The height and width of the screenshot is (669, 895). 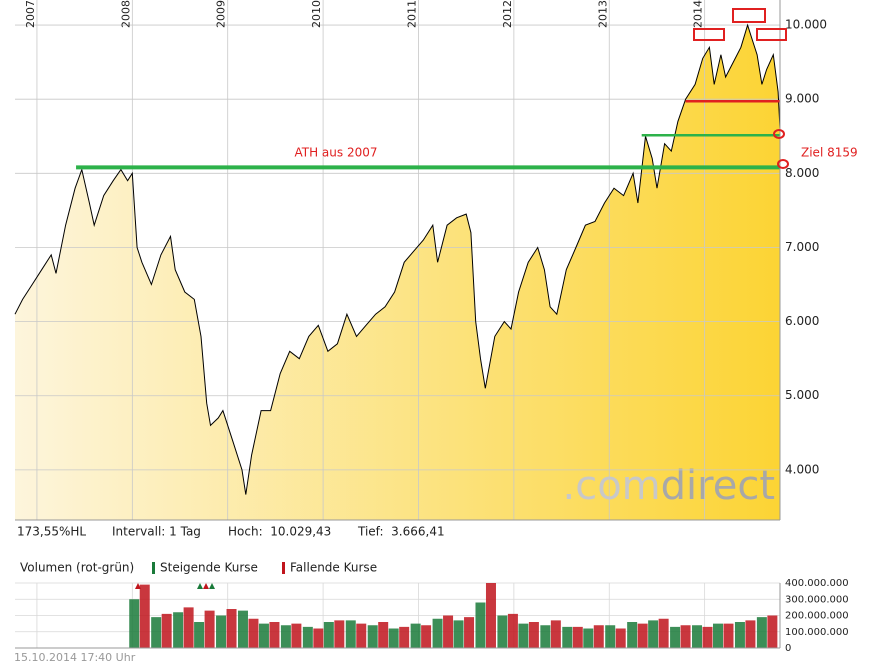 What do you see at coordinates (51, 532) in the screenshot?
I see `stat: 173,55%HL` at bounding box center [51, 532].